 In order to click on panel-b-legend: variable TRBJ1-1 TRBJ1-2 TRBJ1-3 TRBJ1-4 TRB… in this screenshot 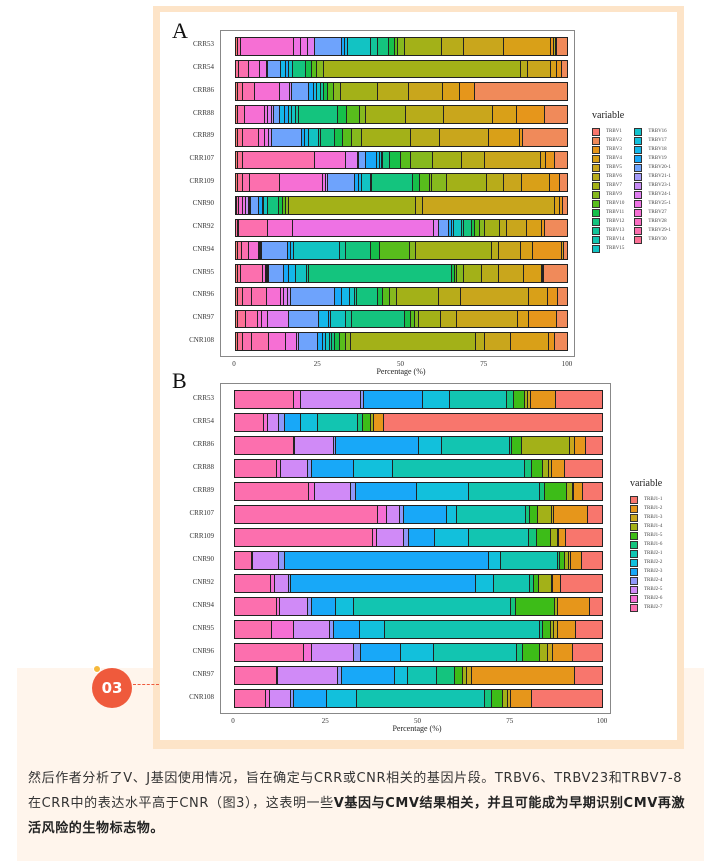, I will do `click(646, 545)`.